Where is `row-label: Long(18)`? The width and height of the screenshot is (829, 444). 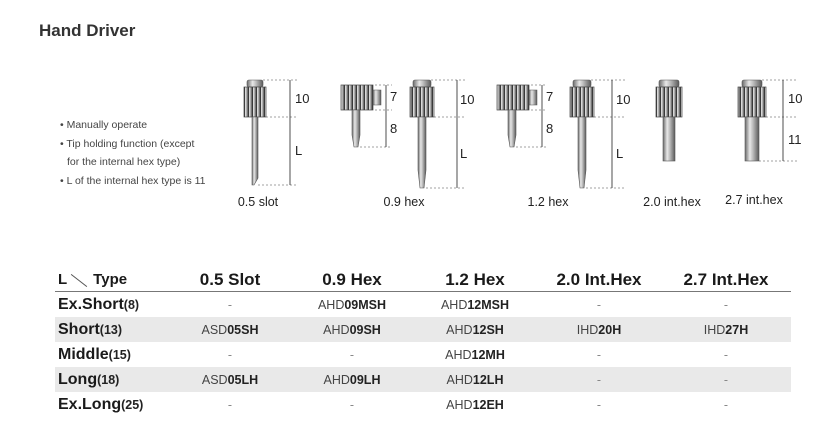 row-label: Long(18) is located at coordinates (112, 379).